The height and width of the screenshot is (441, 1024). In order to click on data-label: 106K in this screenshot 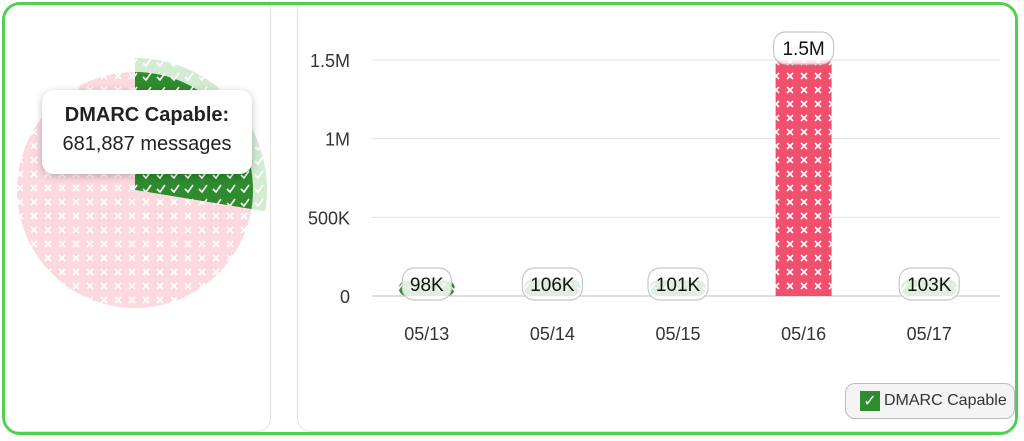, I will do `click(552, 285)`.